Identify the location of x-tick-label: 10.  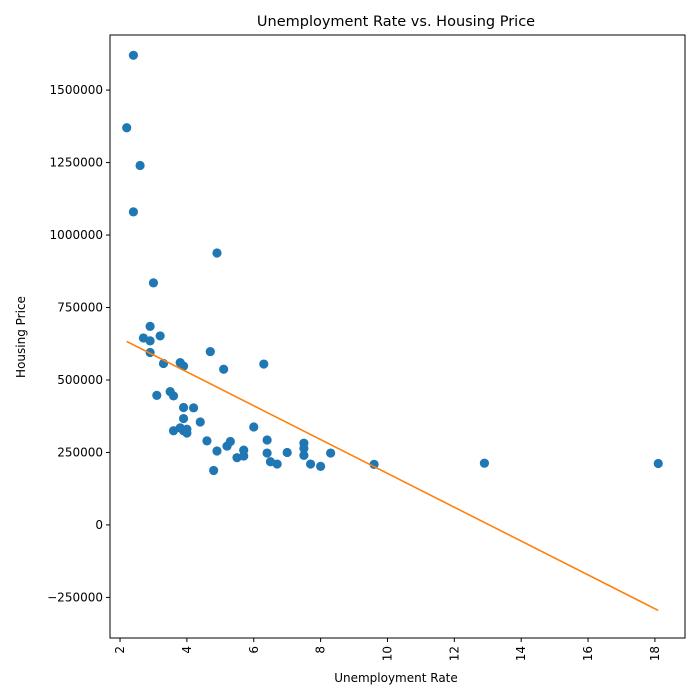
(387, 653).